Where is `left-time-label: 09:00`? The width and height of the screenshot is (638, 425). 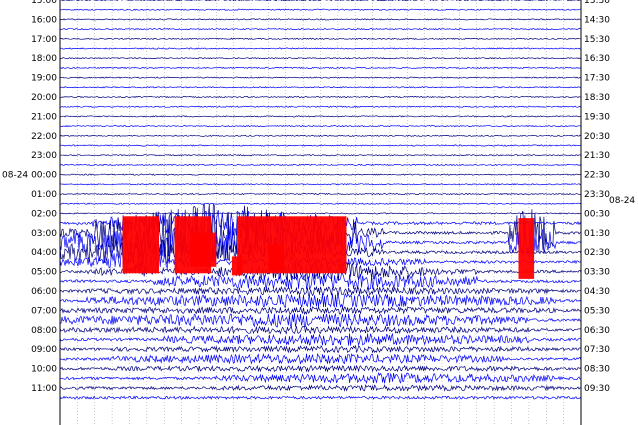 left-time-label: 09:00 is located at coordinates (44, 350).